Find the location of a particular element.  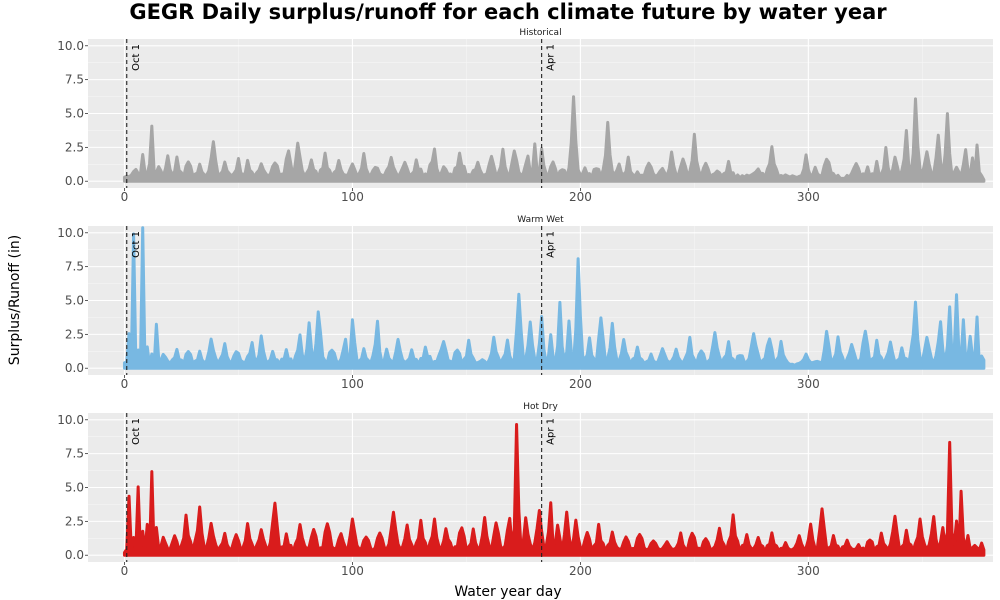

panel-title: Warm Wet is located at coordinates (540, 220).